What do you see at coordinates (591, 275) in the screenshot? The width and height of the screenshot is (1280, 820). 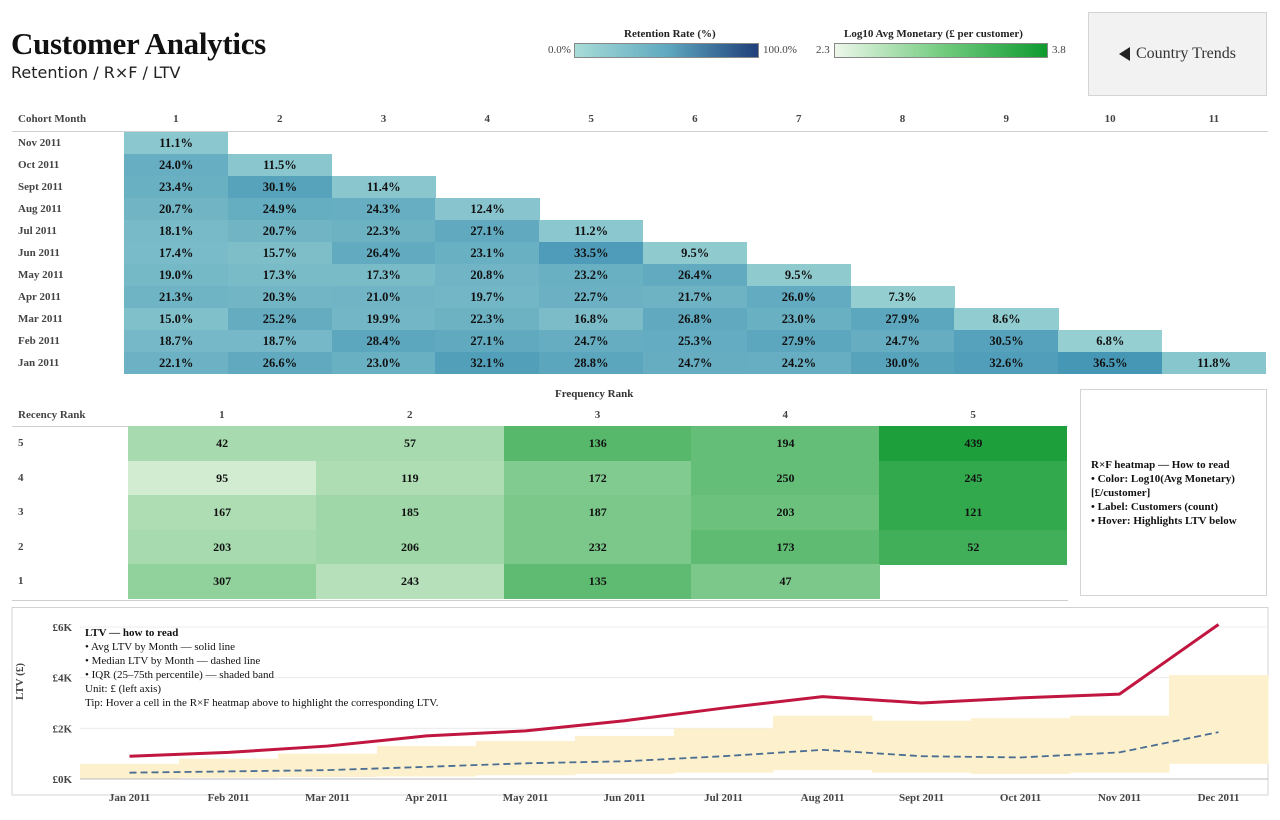 I see `cohort-cell: 23.2%` at bounding box center [591, 275].